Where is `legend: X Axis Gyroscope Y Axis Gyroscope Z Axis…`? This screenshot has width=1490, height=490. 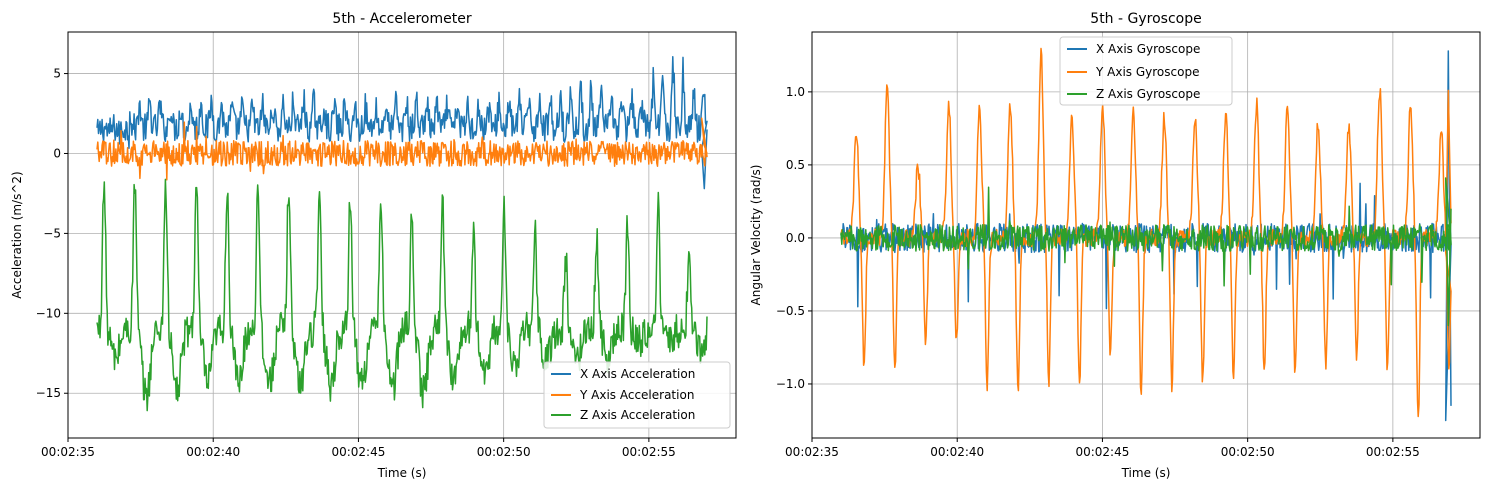
legend: X Axis Gyroscope Y Axis Gyroscope Z Axis… is located at coordinates (1146, 71).